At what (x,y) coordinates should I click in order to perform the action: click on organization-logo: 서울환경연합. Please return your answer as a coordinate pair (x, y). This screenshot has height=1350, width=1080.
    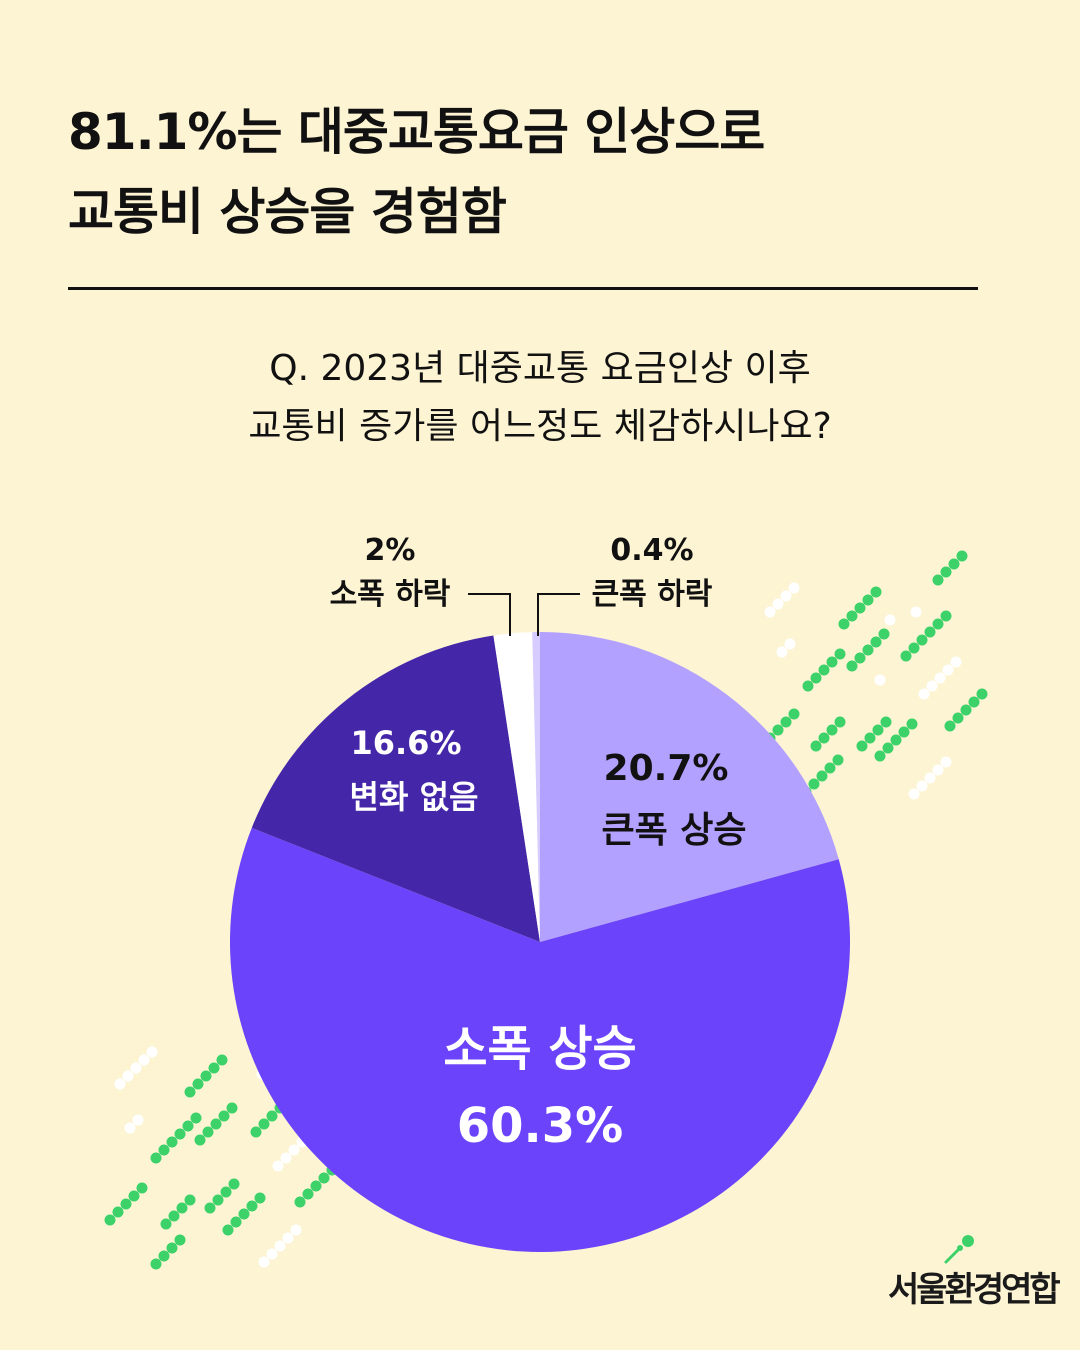
    Looking at the image, I should click on (974, 1290).